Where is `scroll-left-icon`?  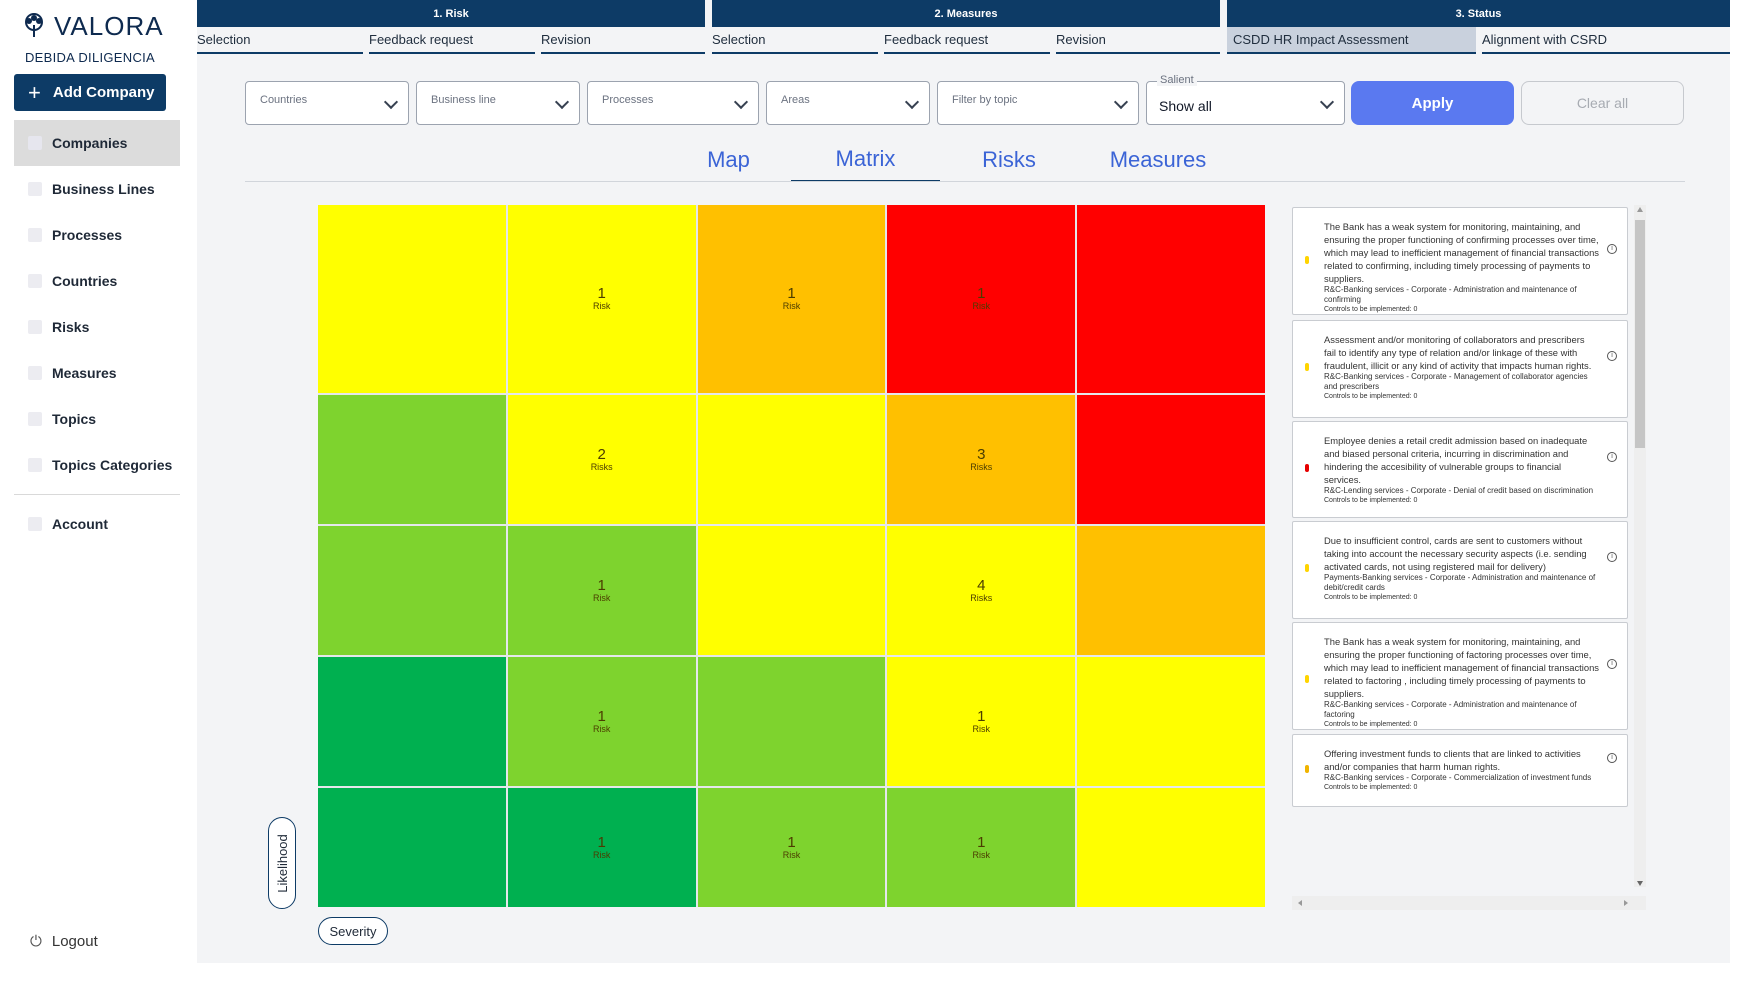
scroll-left-icon is located at coordinates (1300, 903).